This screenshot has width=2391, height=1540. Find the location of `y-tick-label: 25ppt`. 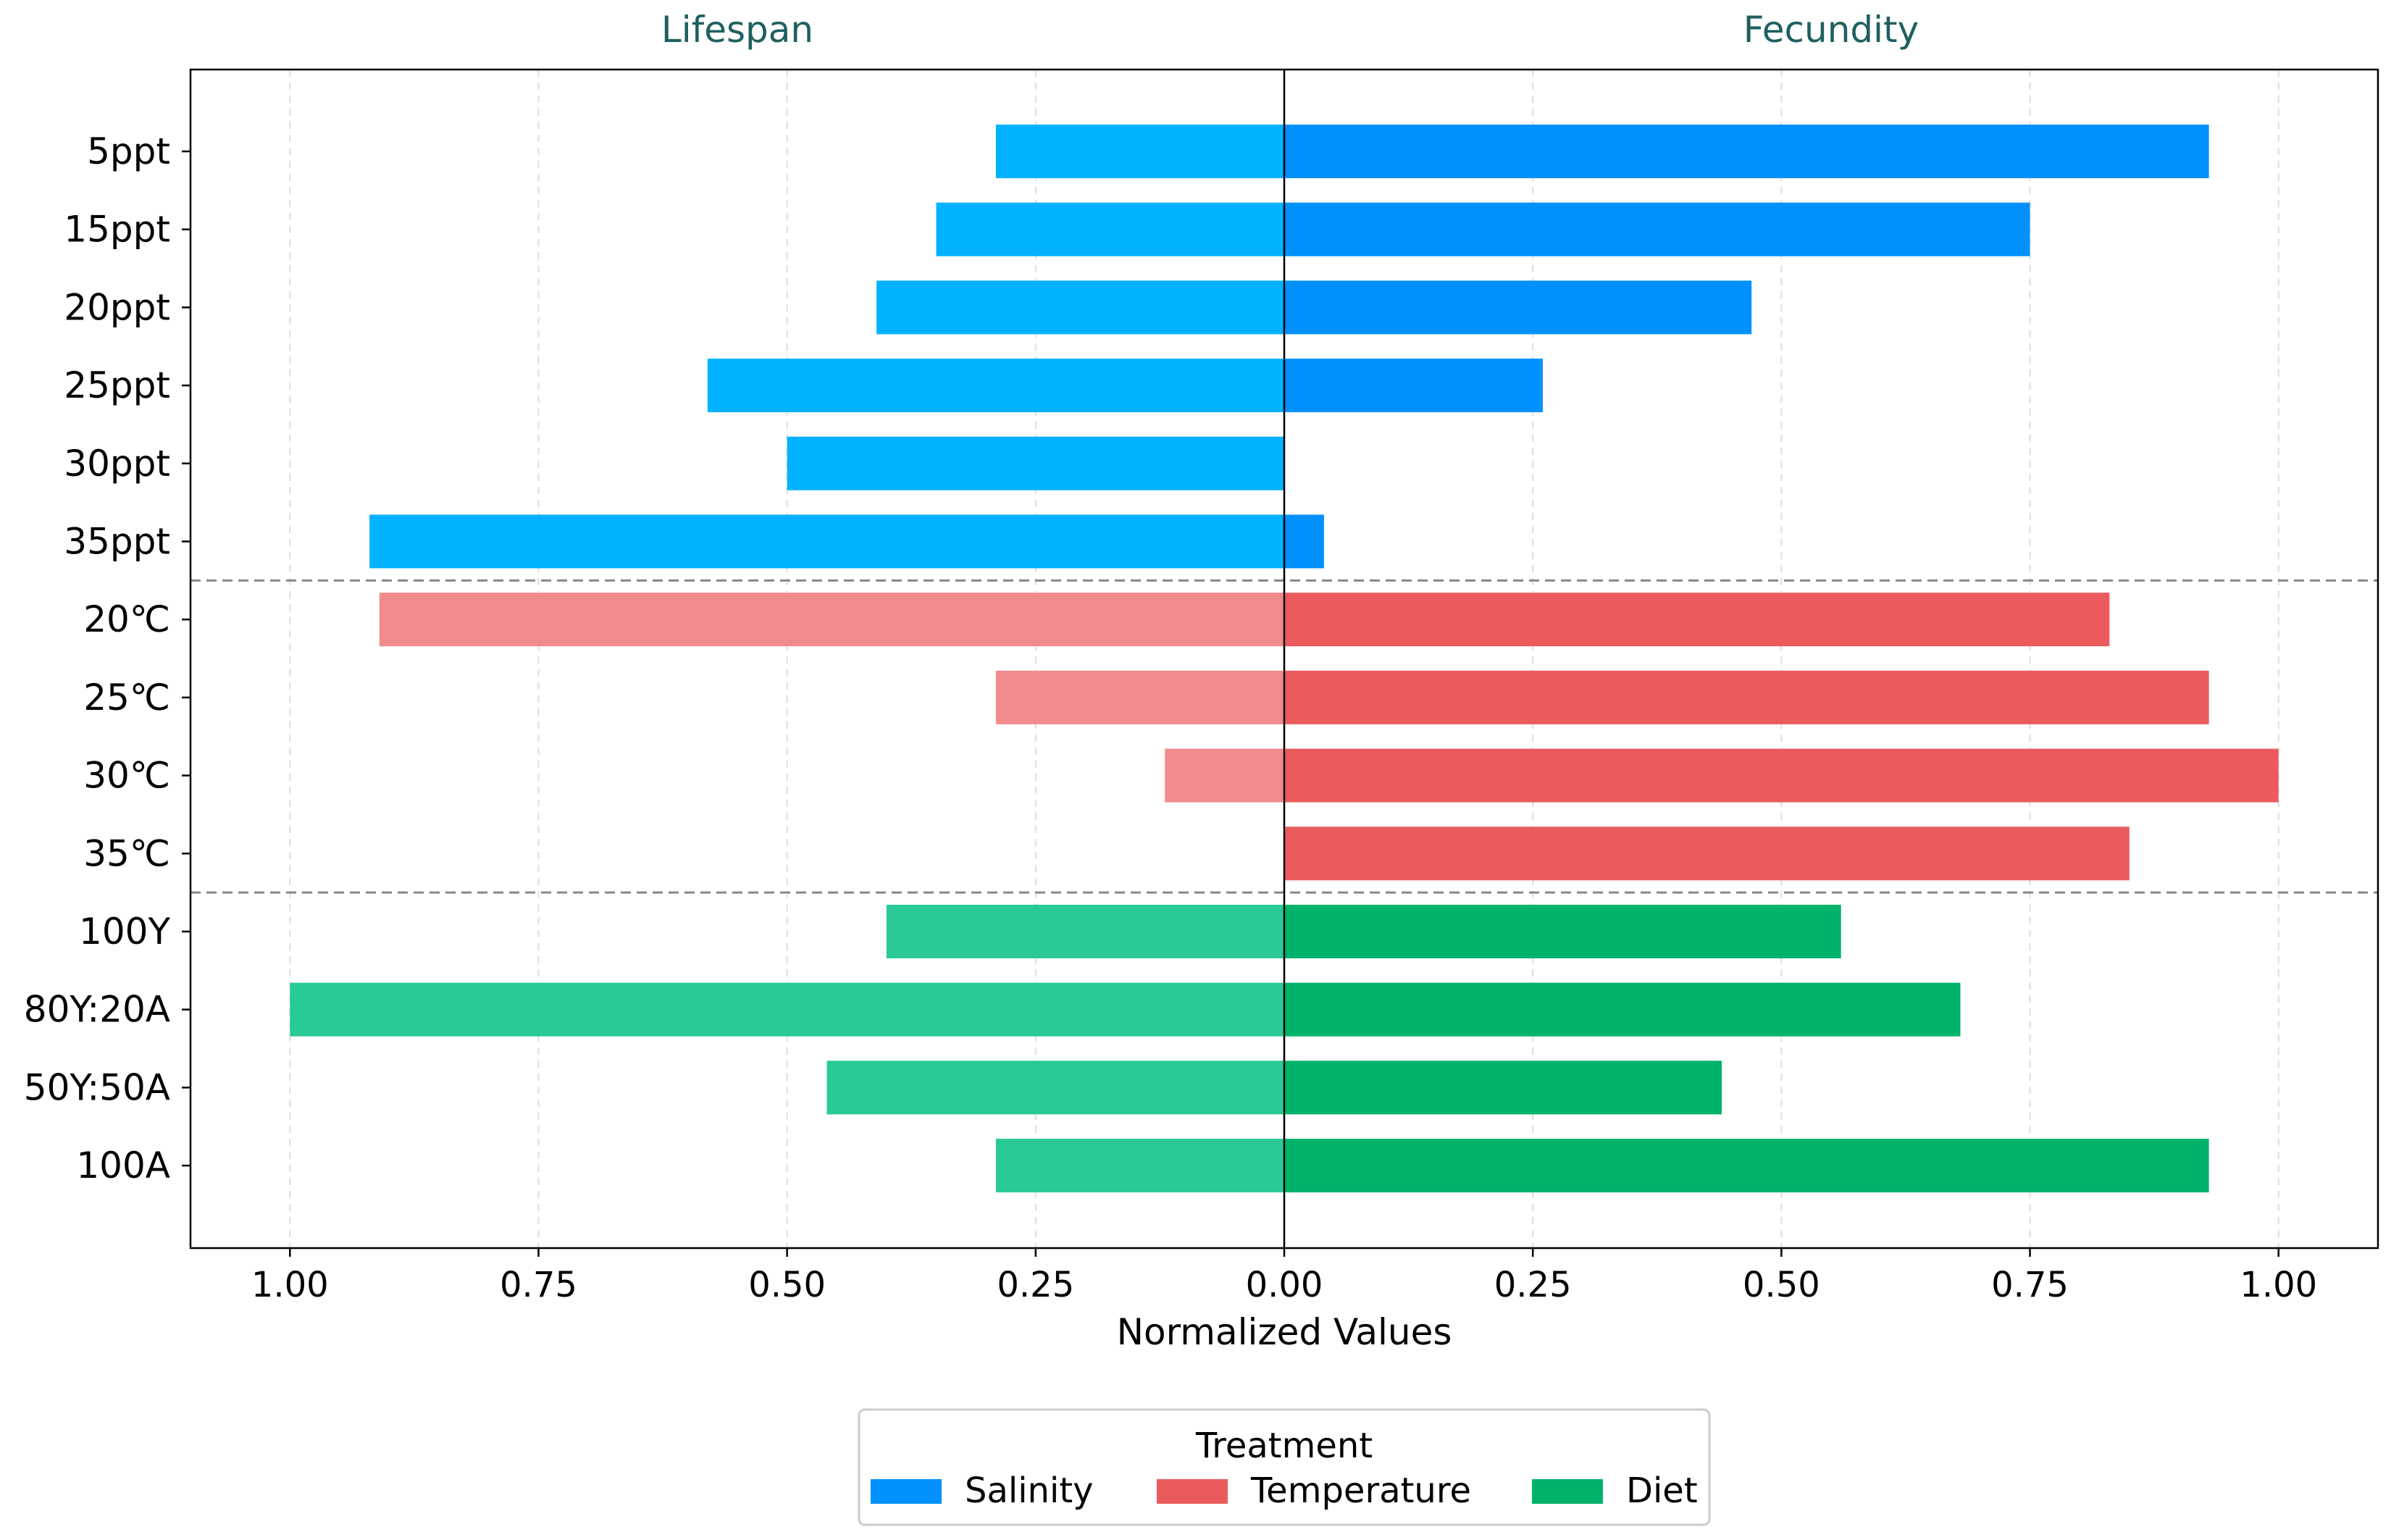

y-tick-label: 25ppt is located at coordinates (117, 385).